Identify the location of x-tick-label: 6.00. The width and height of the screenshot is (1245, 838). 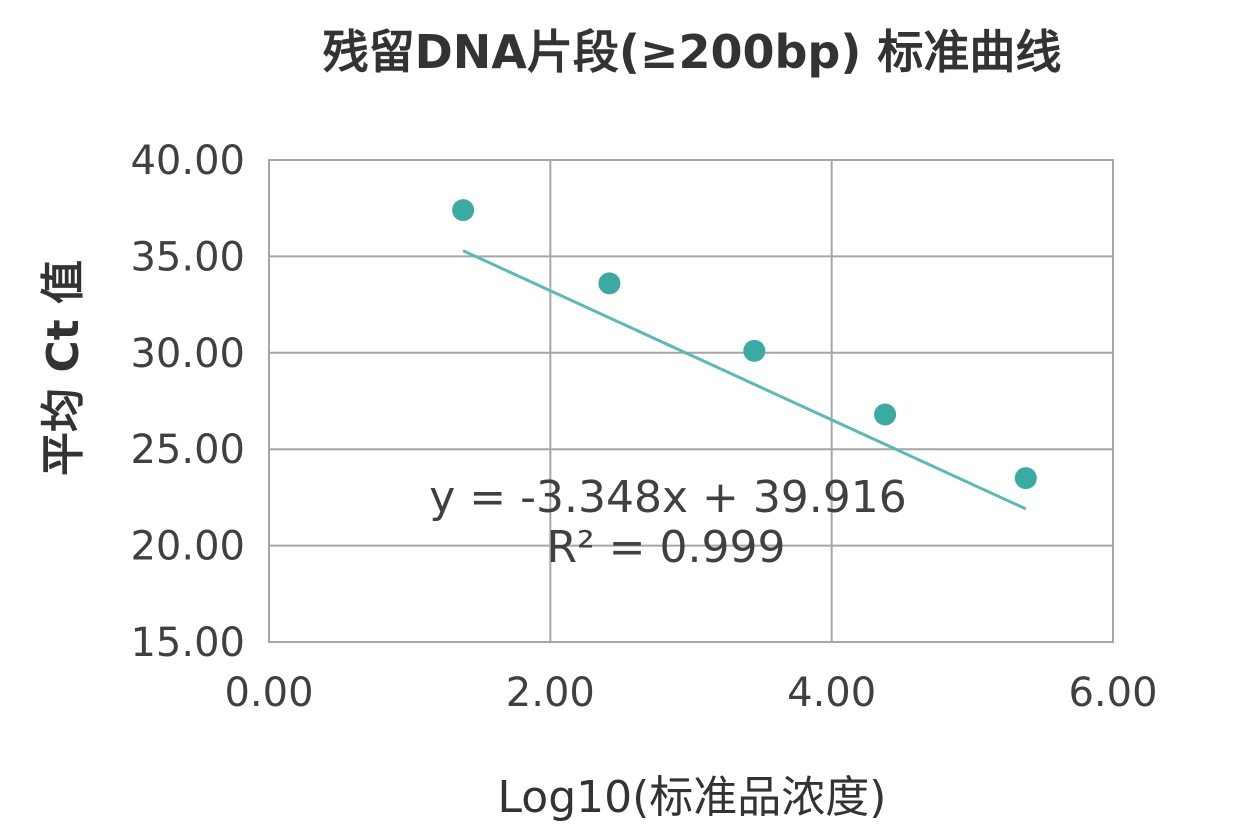
(1112, 693).